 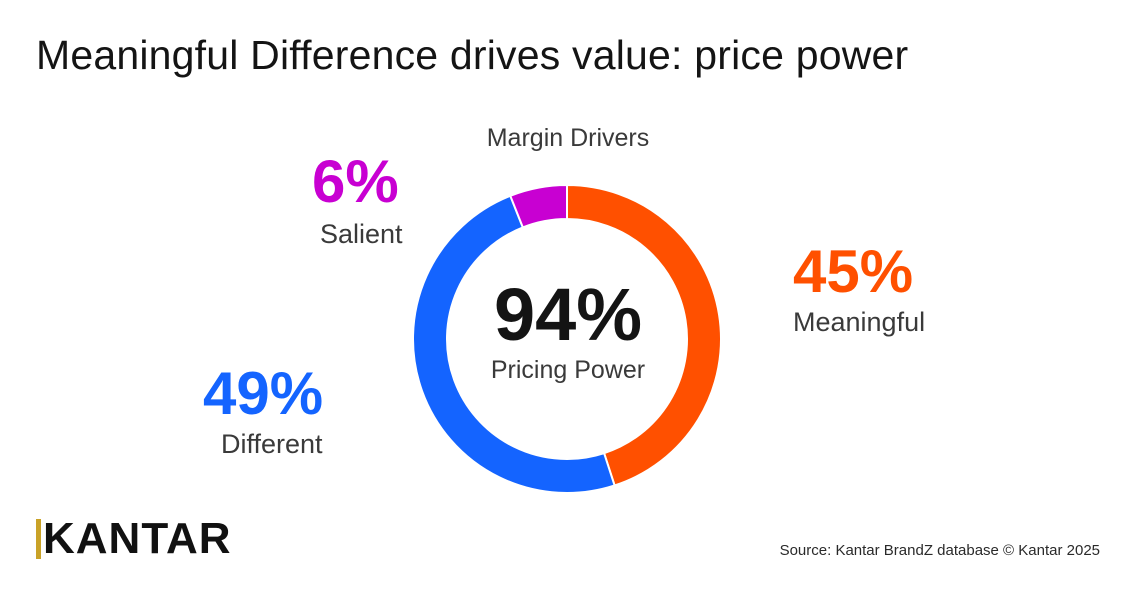 What do you see at coordinates (134, 539) in the screenshot?
I see `kantar-logo: KANTAR` at bounding box center [134, 539].